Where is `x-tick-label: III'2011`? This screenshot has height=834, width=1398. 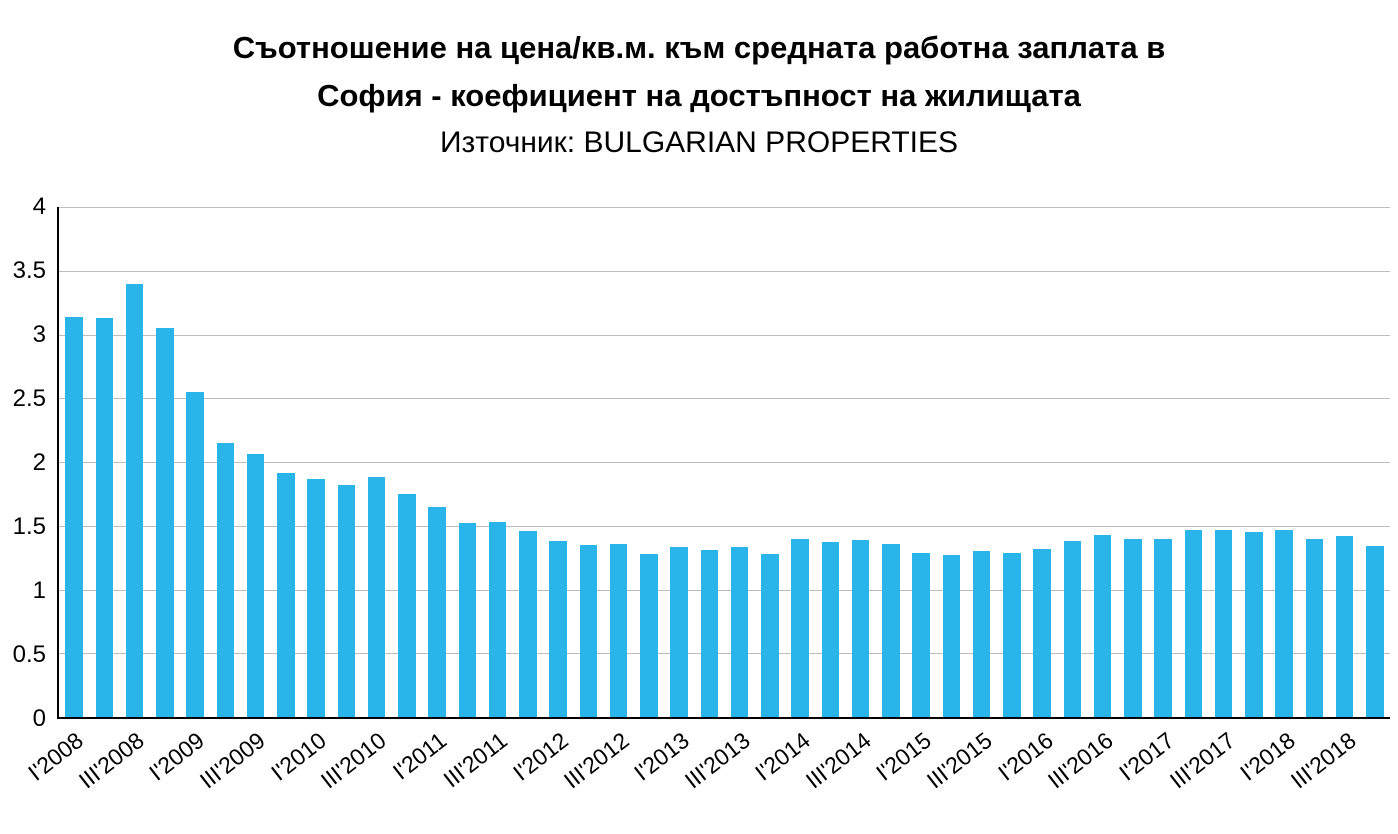 x-tick-label: III'2011 is located at coordinates (475, 760).